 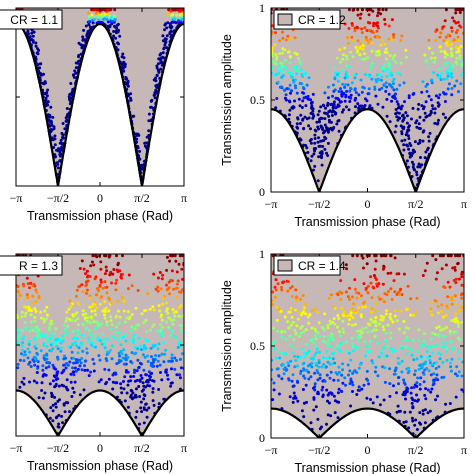 What do you see at coordinates (100, 216) in the screenshot?
I see `x-axis-label: Transmission phase (Rad)` at bounding box center [100, 216].